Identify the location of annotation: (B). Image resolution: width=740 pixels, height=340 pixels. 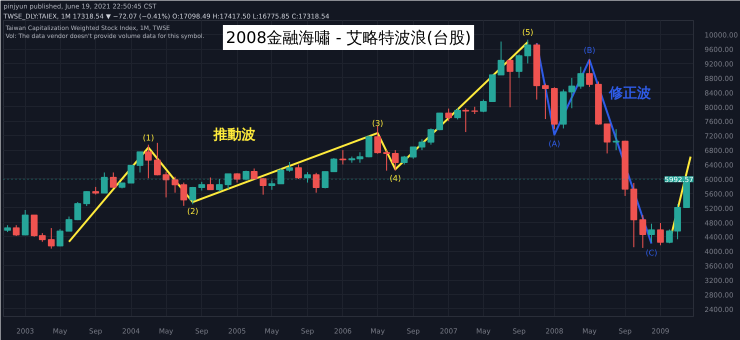
(590, 50).